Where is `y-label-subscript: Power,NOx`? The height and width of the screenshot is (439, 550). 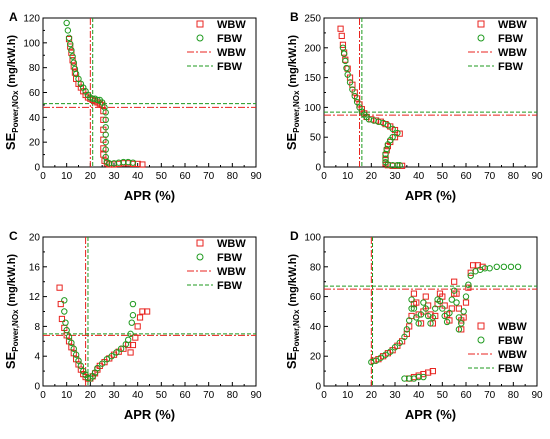
y-label-subscript: Power,NOx is located at coordinates (296, 111).